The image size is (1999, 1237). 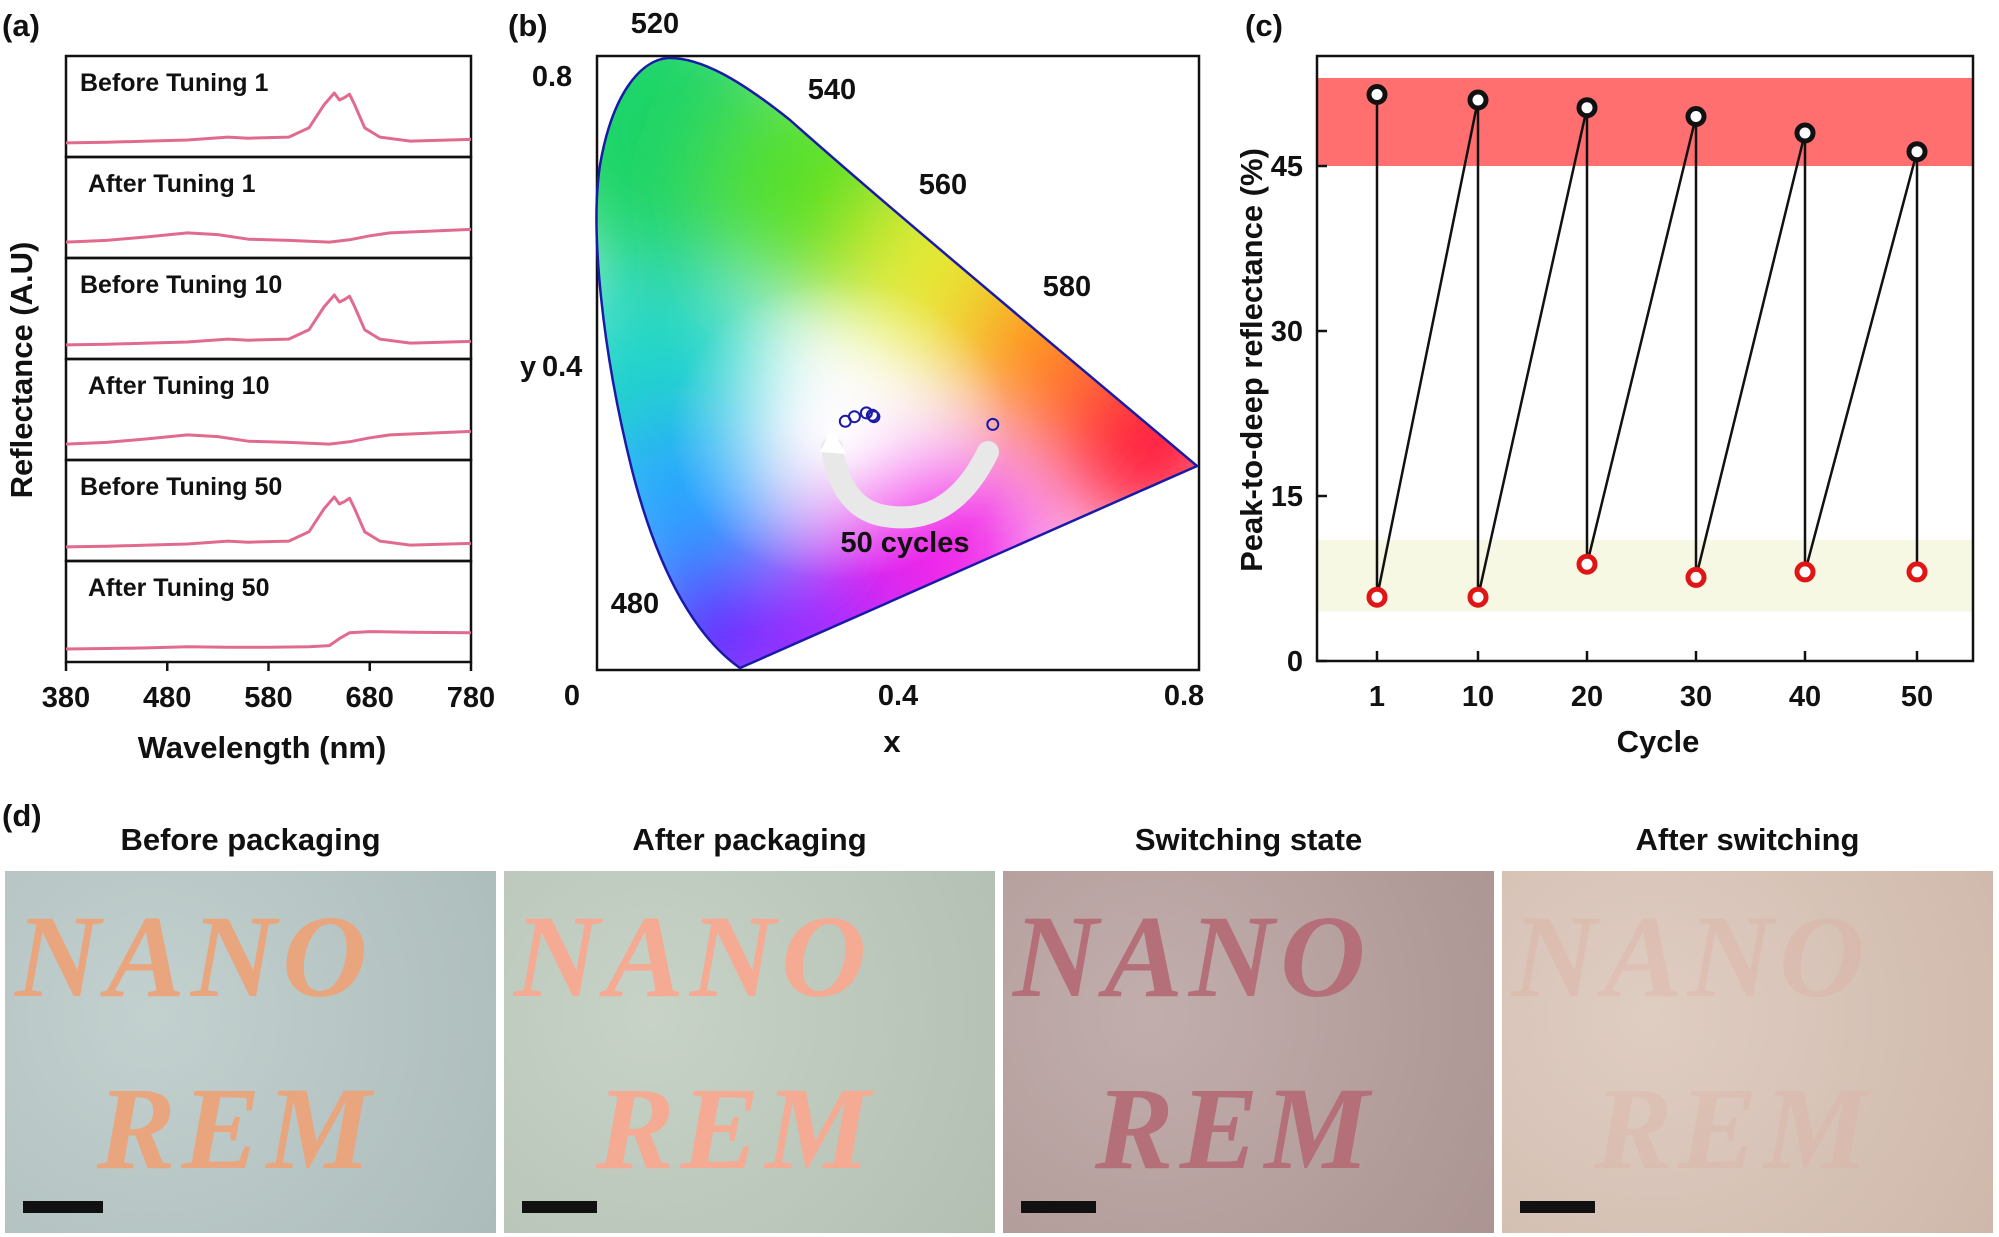 I want to click on cycle-zigzag, so click(x=1647, y=346).